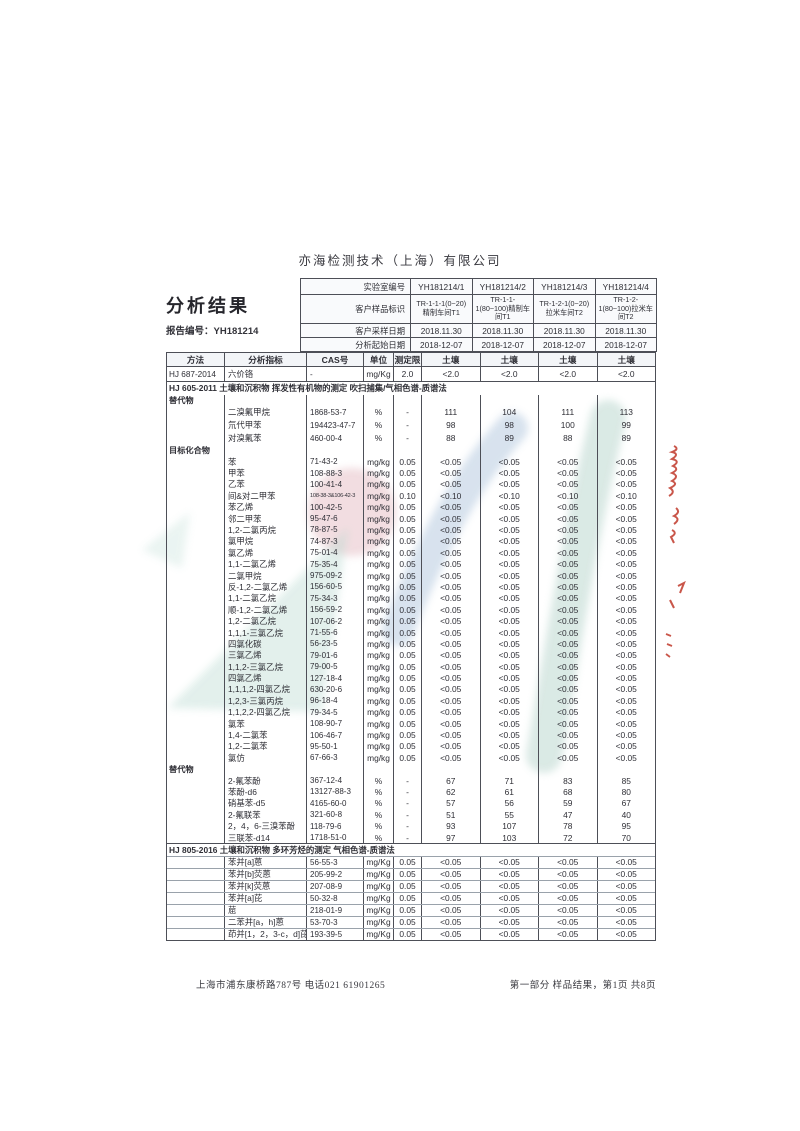 The width and height of the screenshot is (800, 1131). I want to click on result-row: 三氯乙烯 79-01-6 mg/kg 0.05 <0.05 <0.05 <0.05 <0.05, so click(411, 655).